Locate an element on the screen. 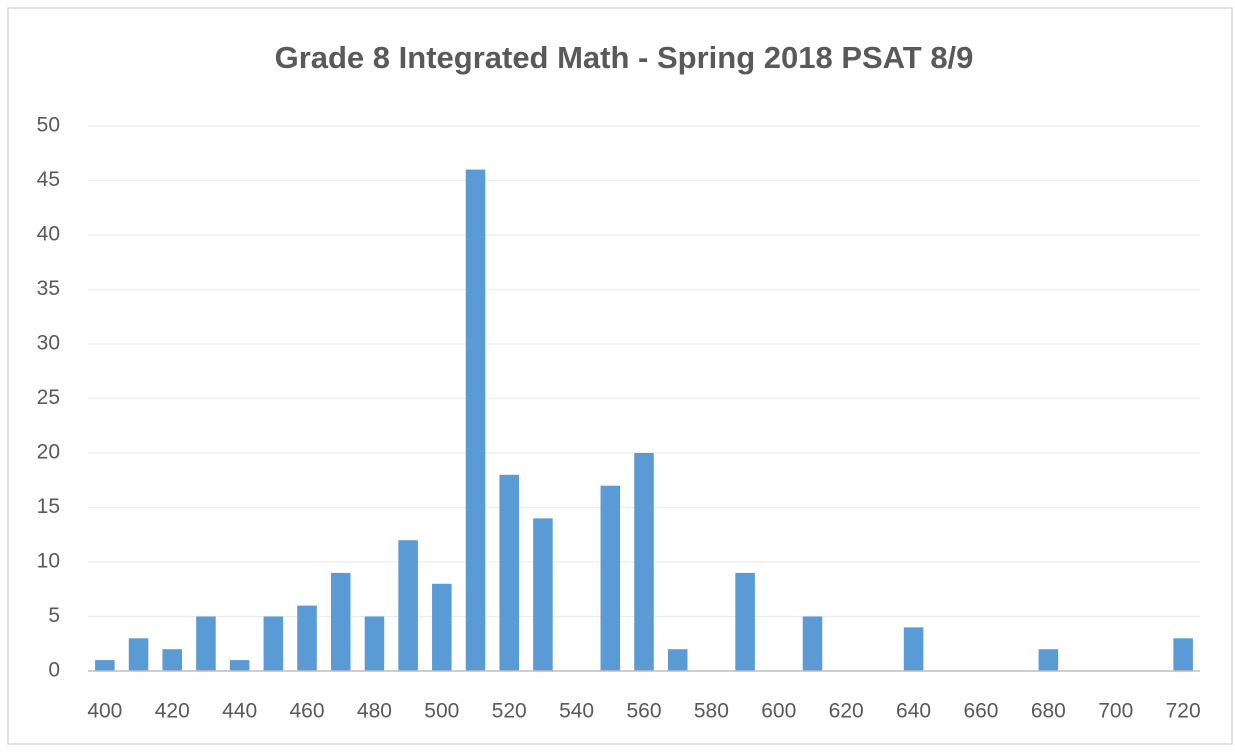 The width and height of the screenshot is (1235, 754). y-tick-label: 35 is located at coordinates (48, 288).